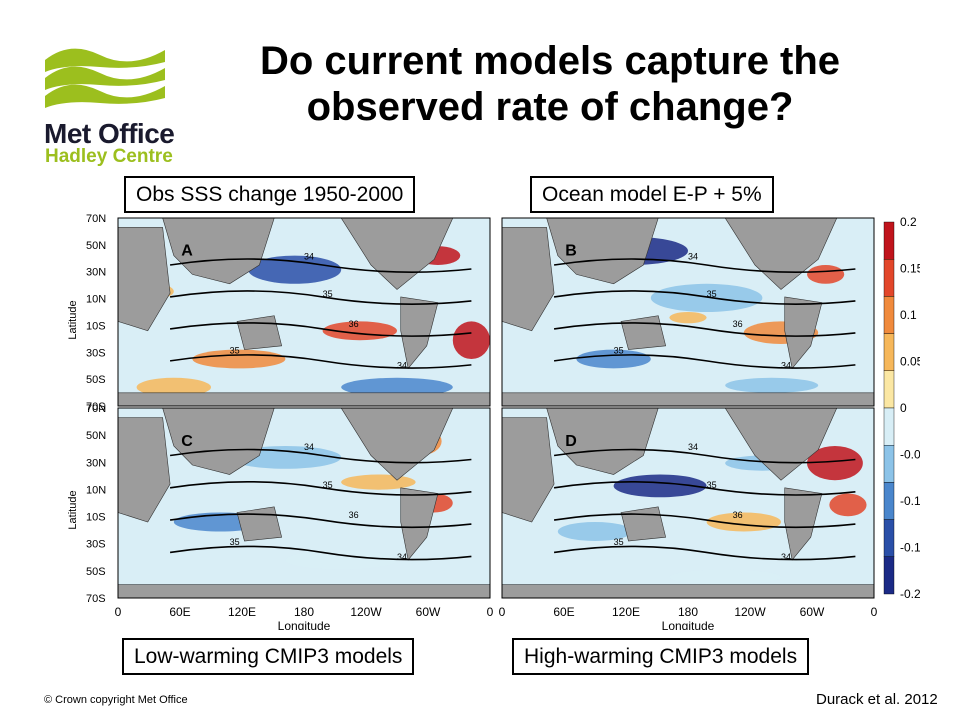 The width and height of the screenshot is (960, 720). What do you see at coordinates (187, 441) in the screenshot?
I see `panel-letter: C` at bounding box center [187, 441].